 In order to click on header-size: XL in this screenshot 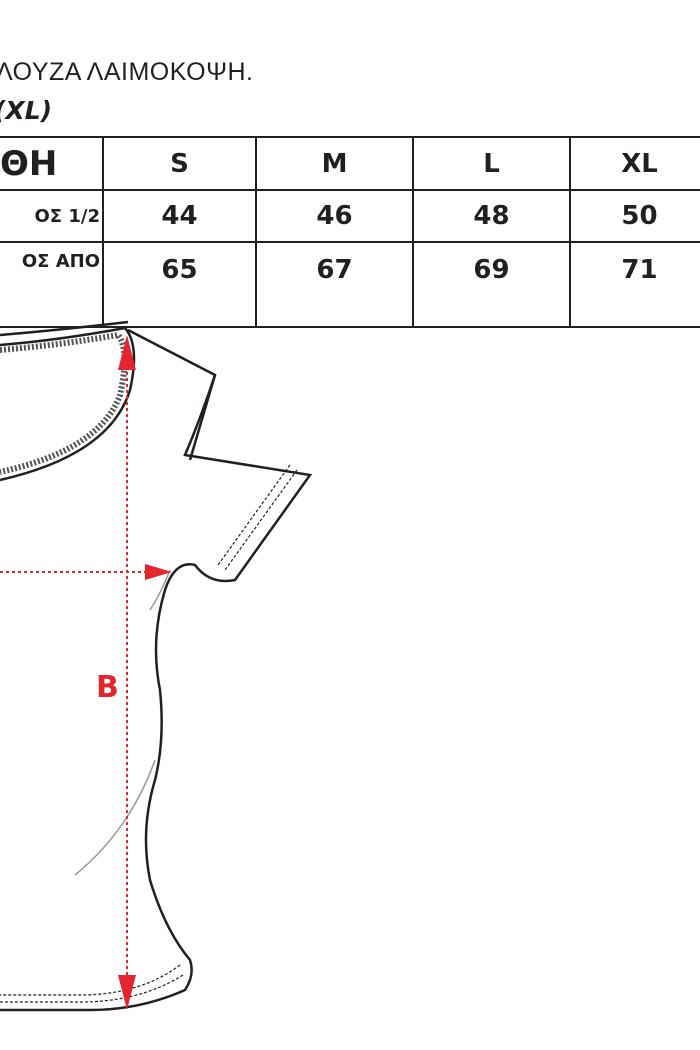, I will do `click(634, 163)`.